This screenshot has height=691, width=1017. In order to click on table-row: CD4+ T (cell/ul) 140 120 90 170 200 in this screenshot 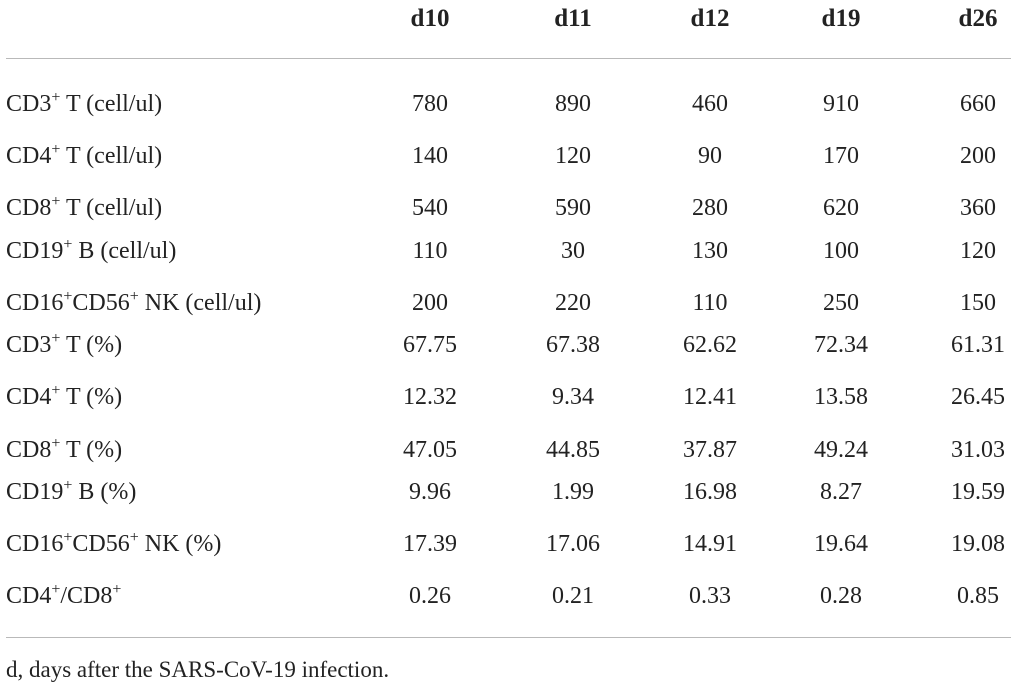, I will do `click(508, 156)`.